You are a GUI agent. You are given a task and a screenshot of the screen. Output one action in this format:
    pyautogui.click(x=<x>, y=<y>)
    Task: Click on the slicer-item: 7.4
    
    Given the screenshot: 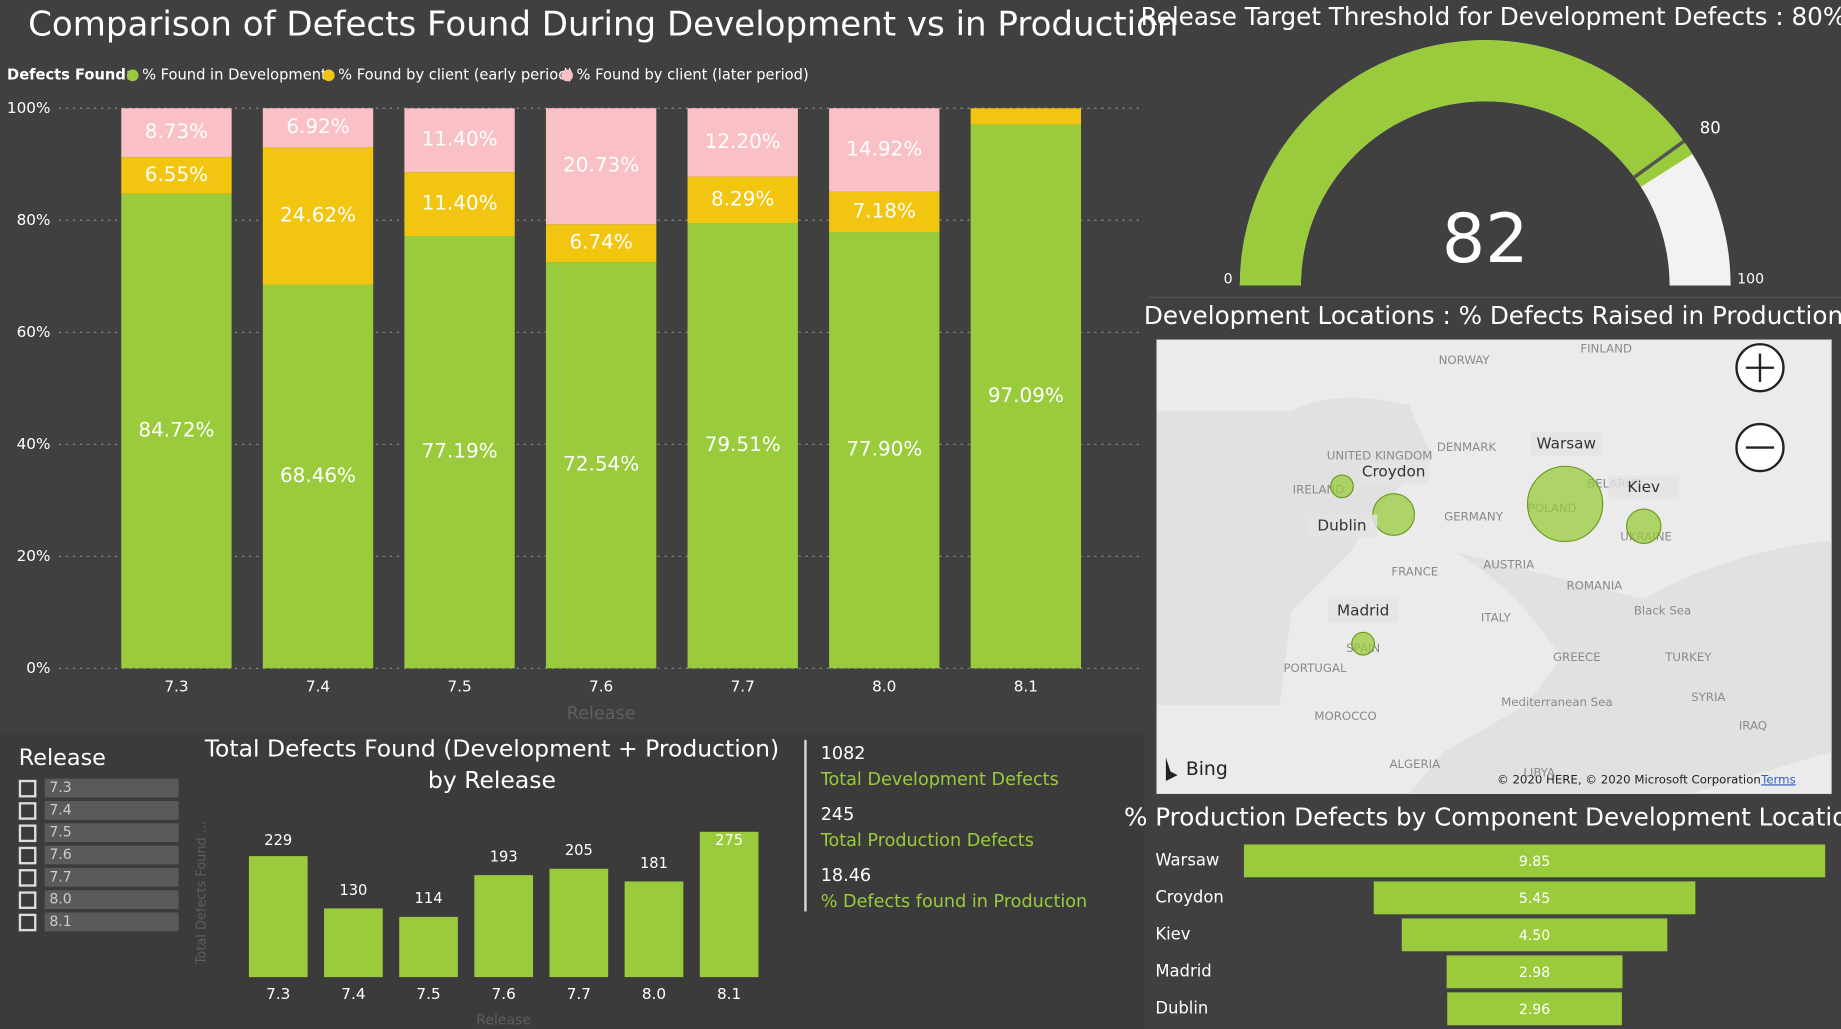 What is the action you would take?
    pyautogui.click(x=60, y=810)
    